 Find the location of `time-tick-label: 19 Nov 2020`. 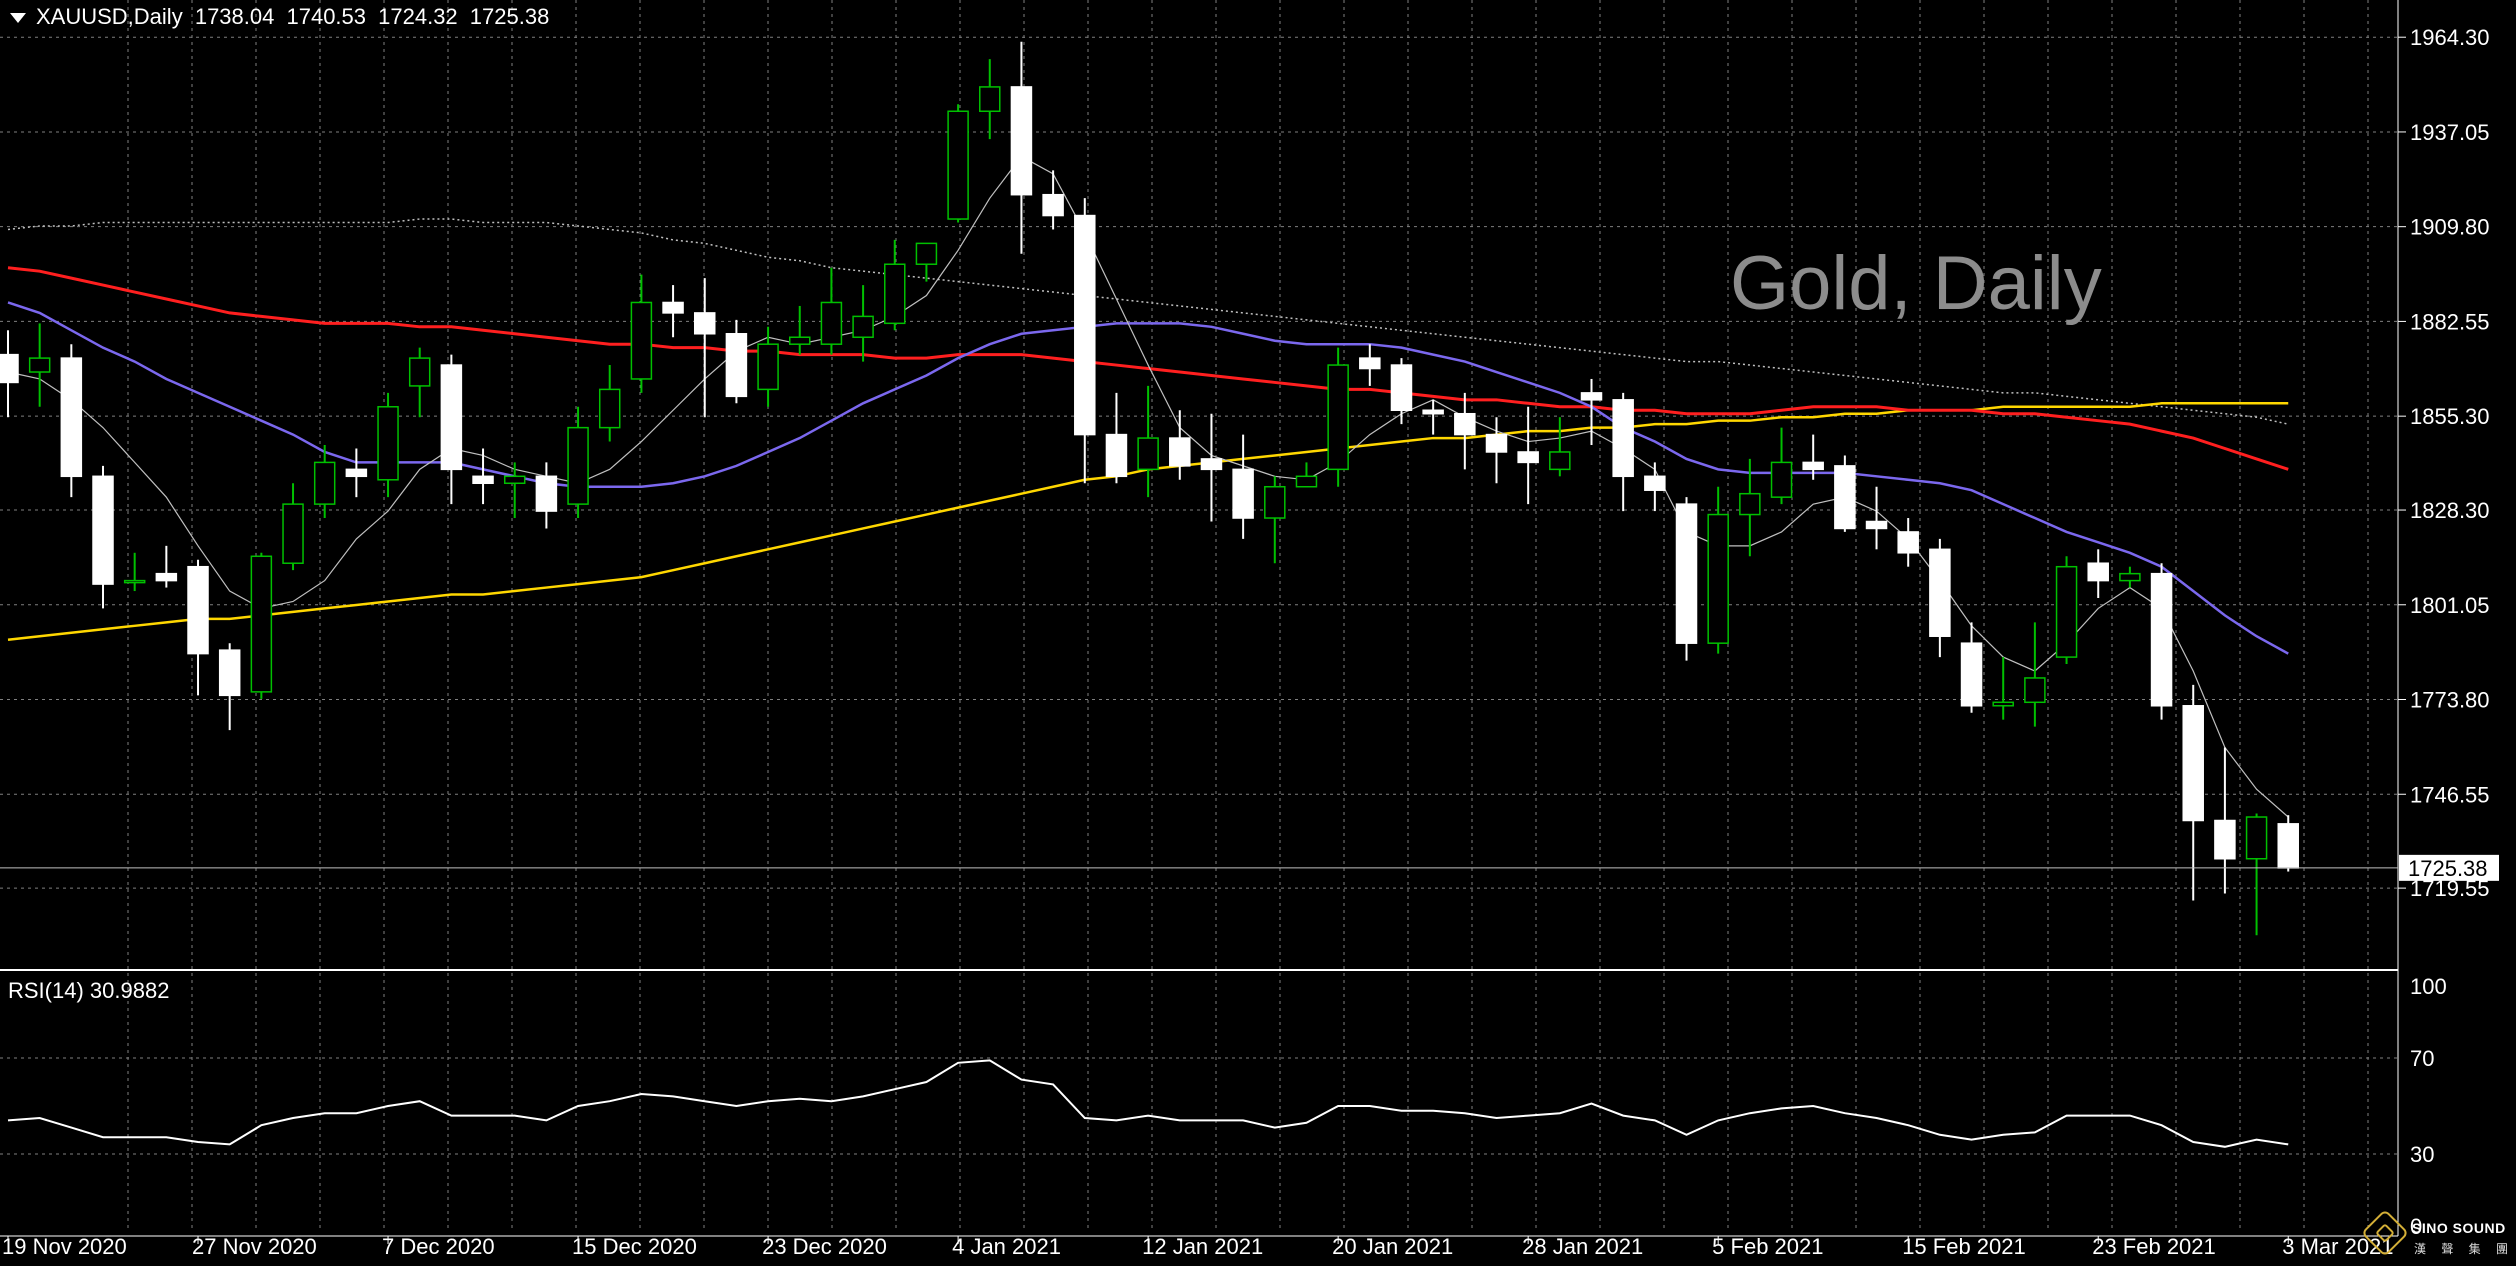

time-tick-label: 19 Nov 2020 is located at coordinates (64, 1246).